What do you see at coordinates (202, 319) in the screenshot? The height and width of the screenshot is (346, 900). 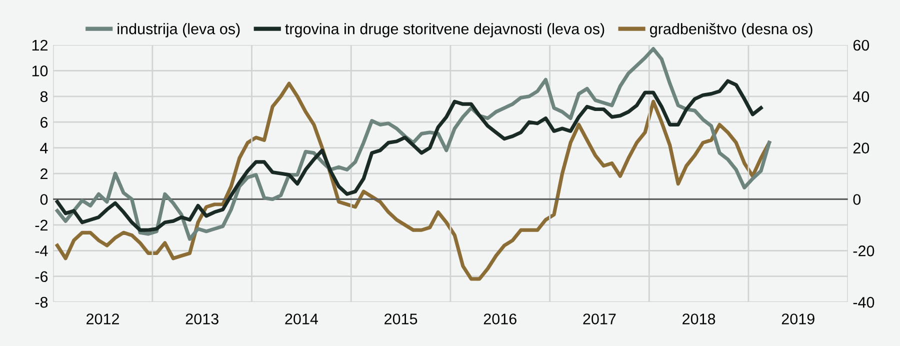 I see `x-tick-label: 2013` at bounding box center [202, 319].